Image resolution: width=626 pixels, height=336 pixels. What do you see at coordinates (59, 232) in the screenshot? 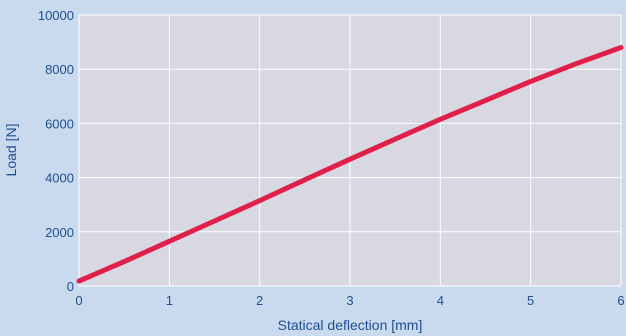
I see `y-tick-label: 2000` at bounding box center [59, 232].